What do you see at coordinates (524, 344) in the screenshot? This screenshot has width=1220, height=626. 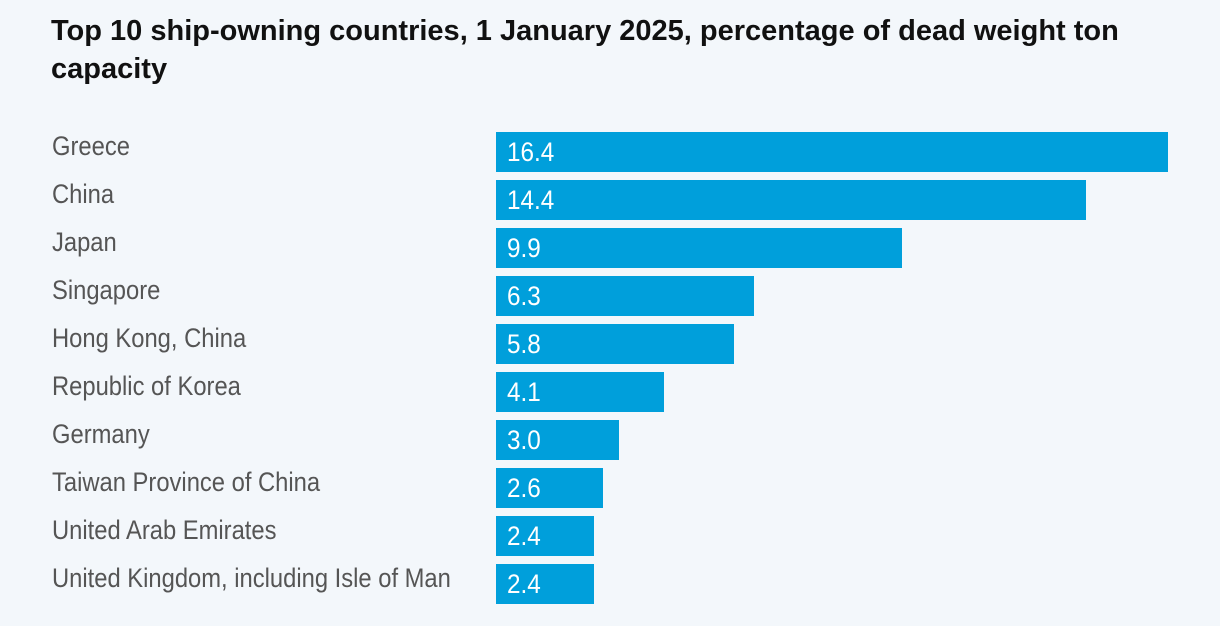 I see `value-label: 5.8` at bounding box center [524, 344].